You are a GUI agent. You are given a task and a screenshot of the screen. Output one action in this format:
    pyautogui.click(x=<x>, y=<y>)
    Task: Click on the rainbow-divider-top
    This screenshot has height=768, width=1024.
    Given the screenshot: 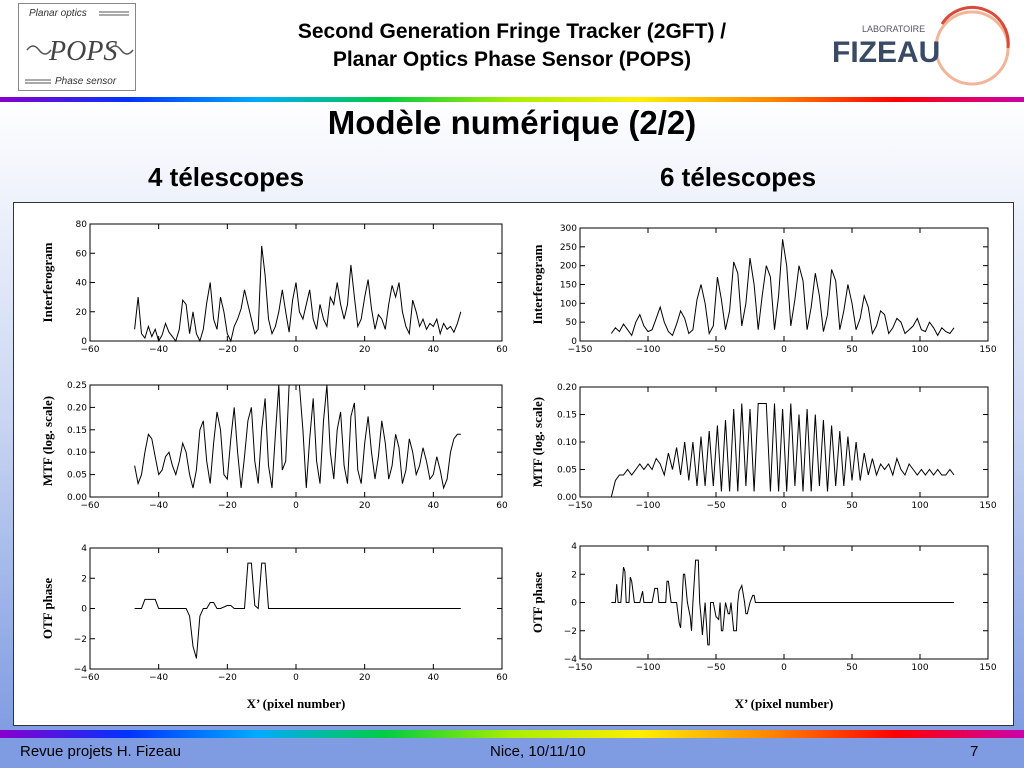 What is the action you would take?
    pyautogui.click(x=512, y=99)
    